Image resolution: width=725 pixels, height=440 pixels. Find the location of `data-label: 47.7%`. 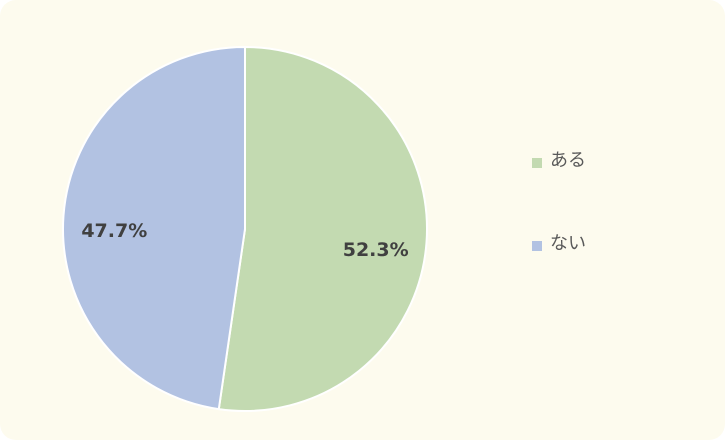

data-label: 47.7% is located at coordinates (114, 231).